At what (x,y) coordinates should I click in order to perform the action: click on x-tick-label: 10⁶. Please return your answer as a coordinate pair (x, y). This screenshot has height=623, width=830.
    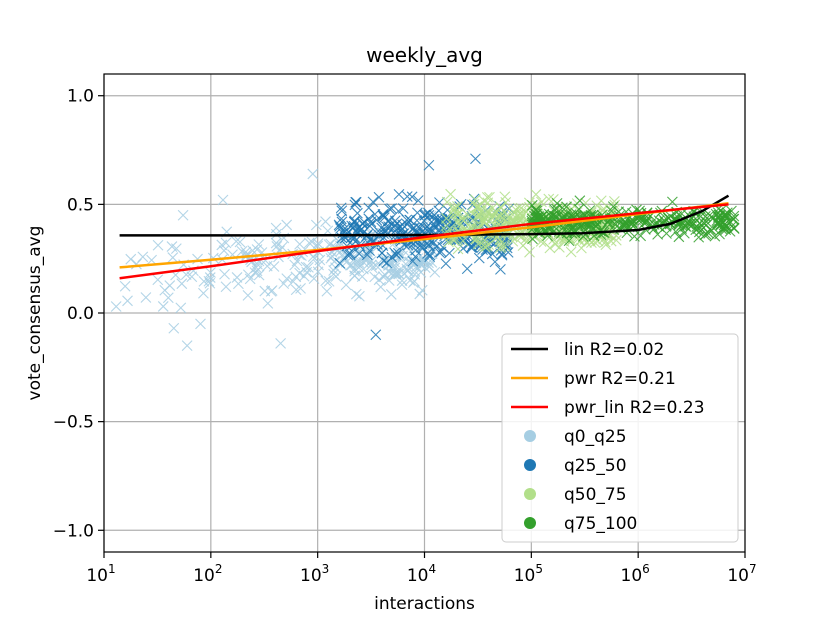
    Looking at the image, I should click on (635, 574).